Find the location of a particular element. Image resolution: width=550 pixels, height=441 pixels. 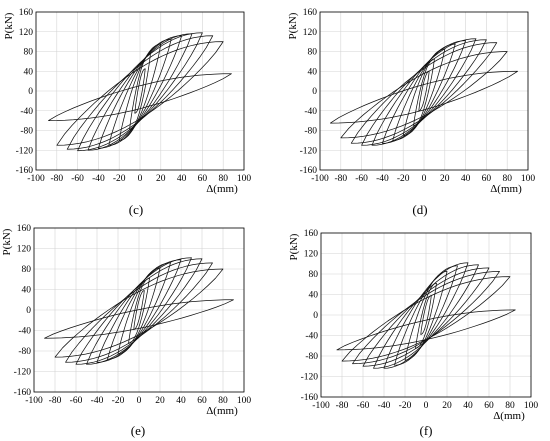

panel-label: (c) is located at coordinates (136, 209).